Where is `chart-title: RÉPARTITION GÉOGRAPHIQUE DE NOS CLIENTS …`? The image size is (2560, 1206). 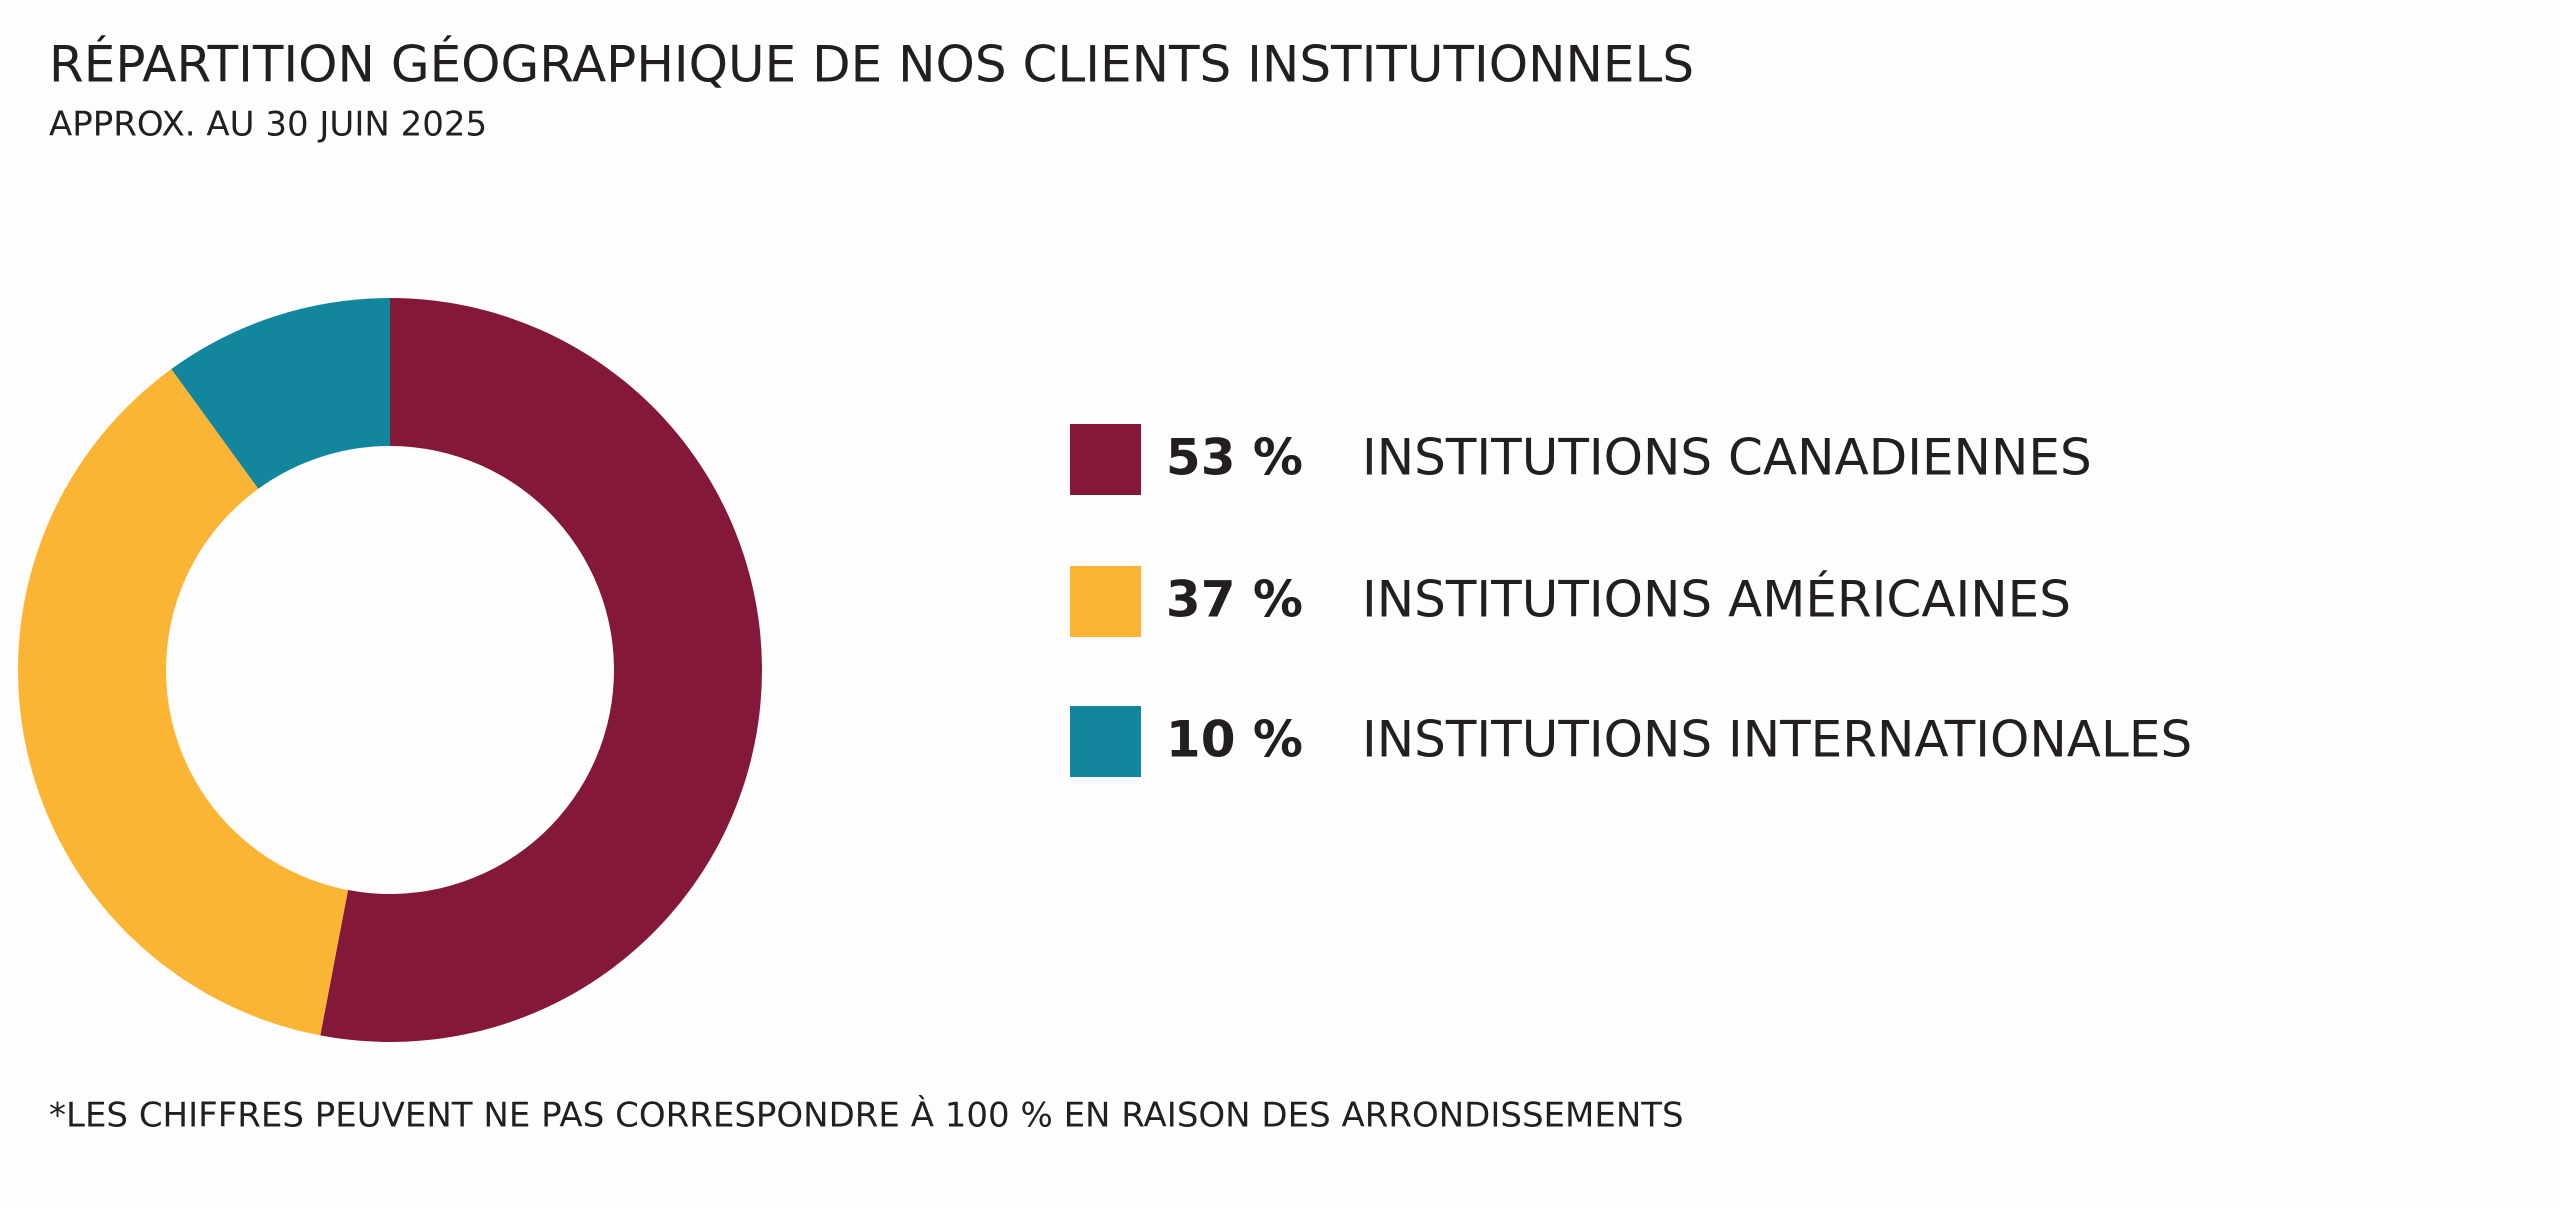 chart-title: RÉPARTITION GÉOGRAPHIQUE DE NOS CLIENTS … is located at coordinates (871, 64).